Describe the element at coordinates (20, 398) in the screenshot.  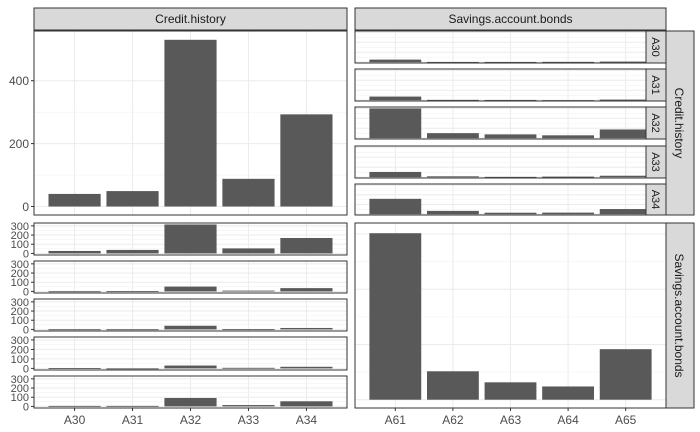
I see `panel-credit-by-savings-A65-ytick-label-1: 100` at that location.